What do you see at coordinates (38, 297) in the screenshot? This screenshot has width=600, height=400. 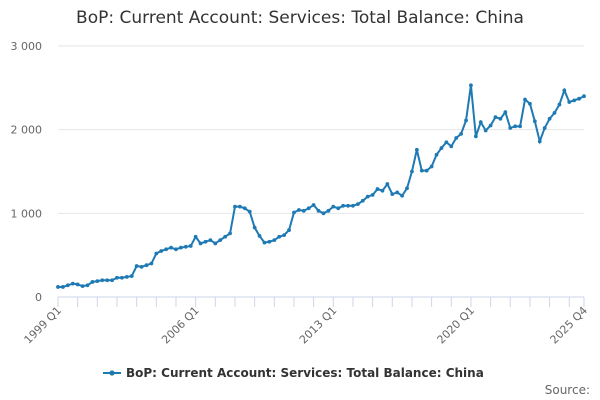 I see `y-tick-label: 0` at bounding box center [38, 297].